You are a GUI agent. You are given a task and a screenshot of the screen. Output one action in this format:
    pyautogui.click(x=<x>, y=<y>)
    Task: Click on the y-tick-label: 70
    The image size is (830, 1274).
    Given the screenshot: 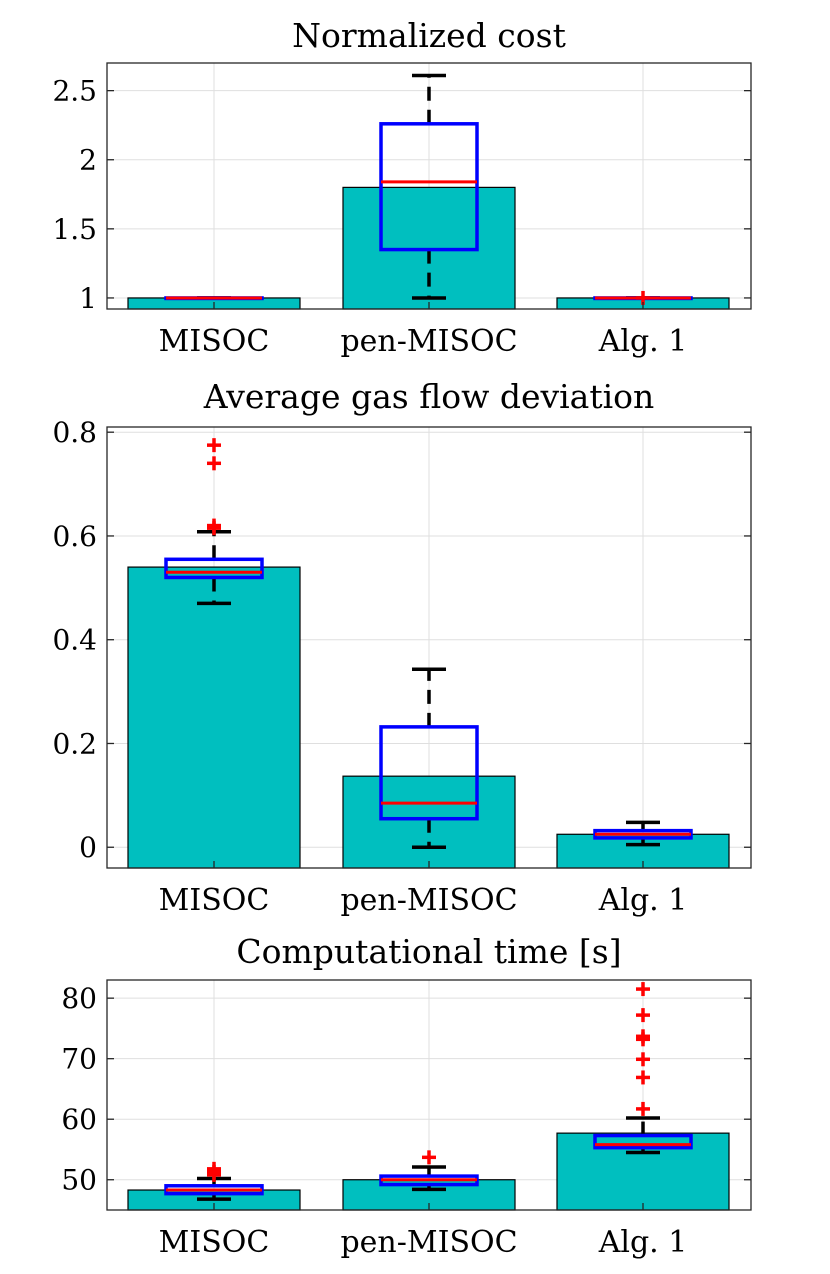 What is the action you would take?
    pyautogui.click(x=79, y=1059)
    